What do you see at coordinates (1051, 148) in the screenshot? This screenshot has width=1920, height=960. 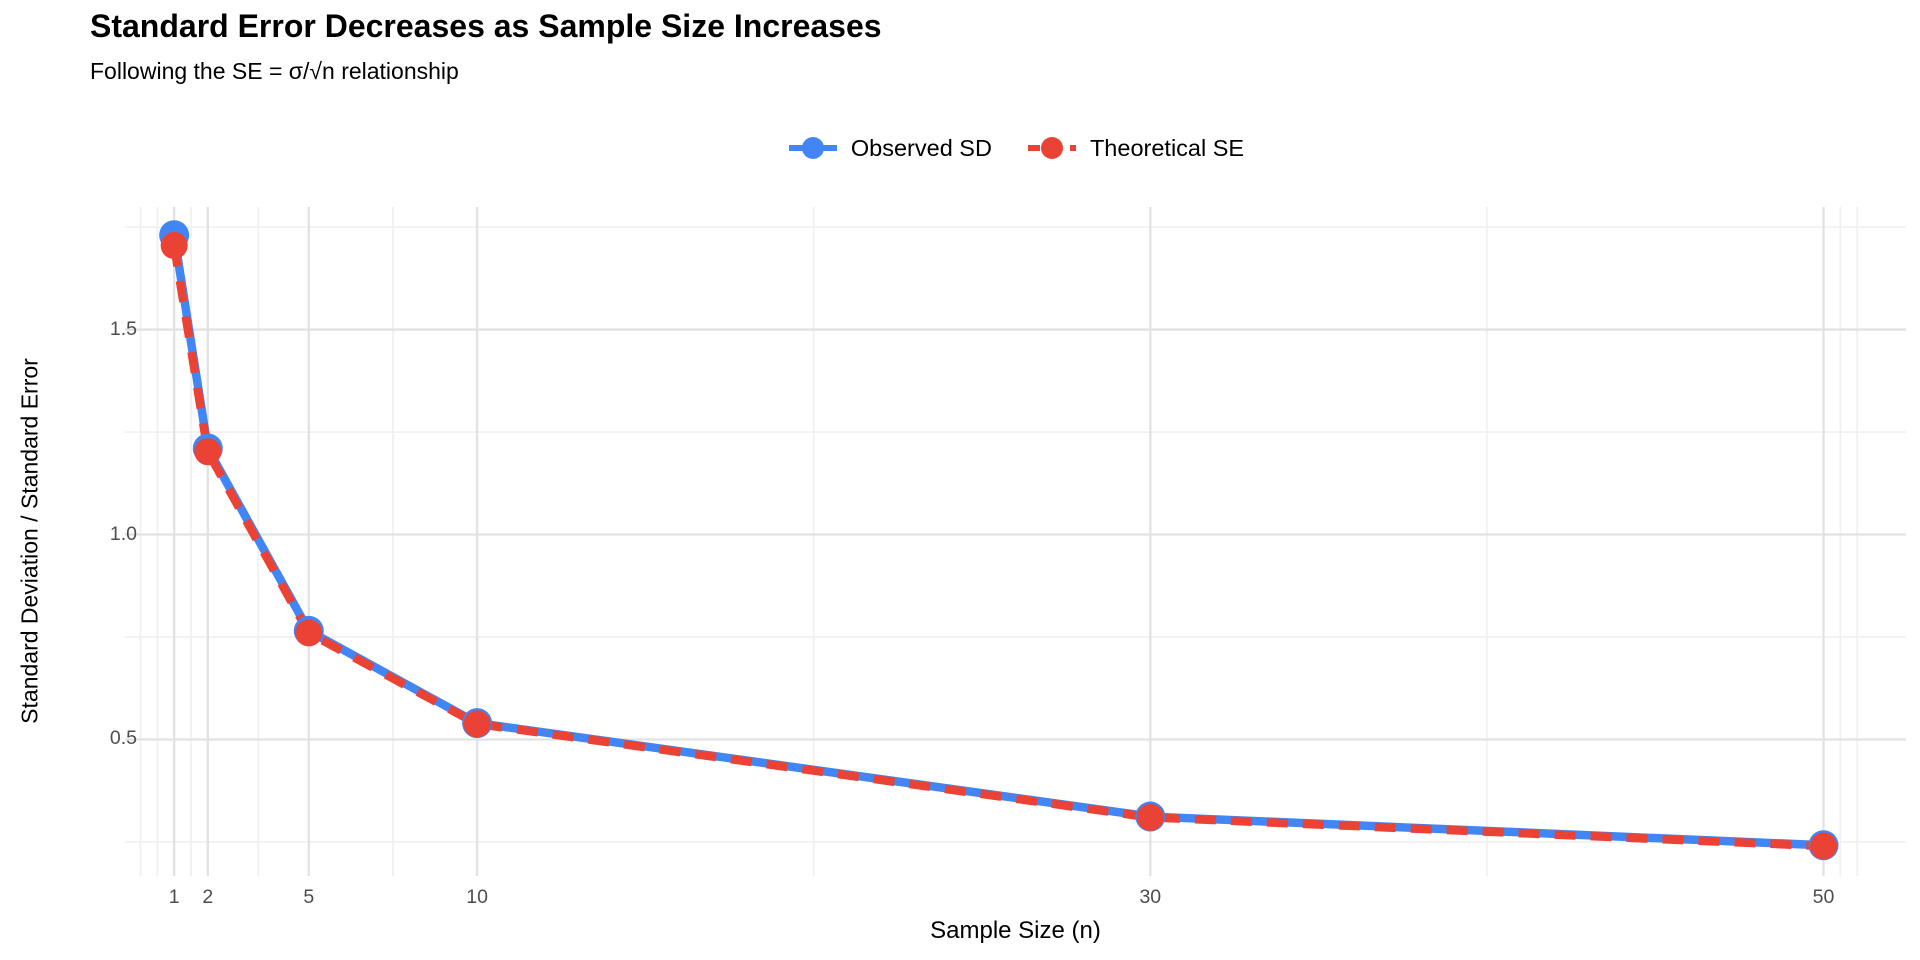 I see `legend-key-theoretical-icon` at bounding box center [1051, 148].